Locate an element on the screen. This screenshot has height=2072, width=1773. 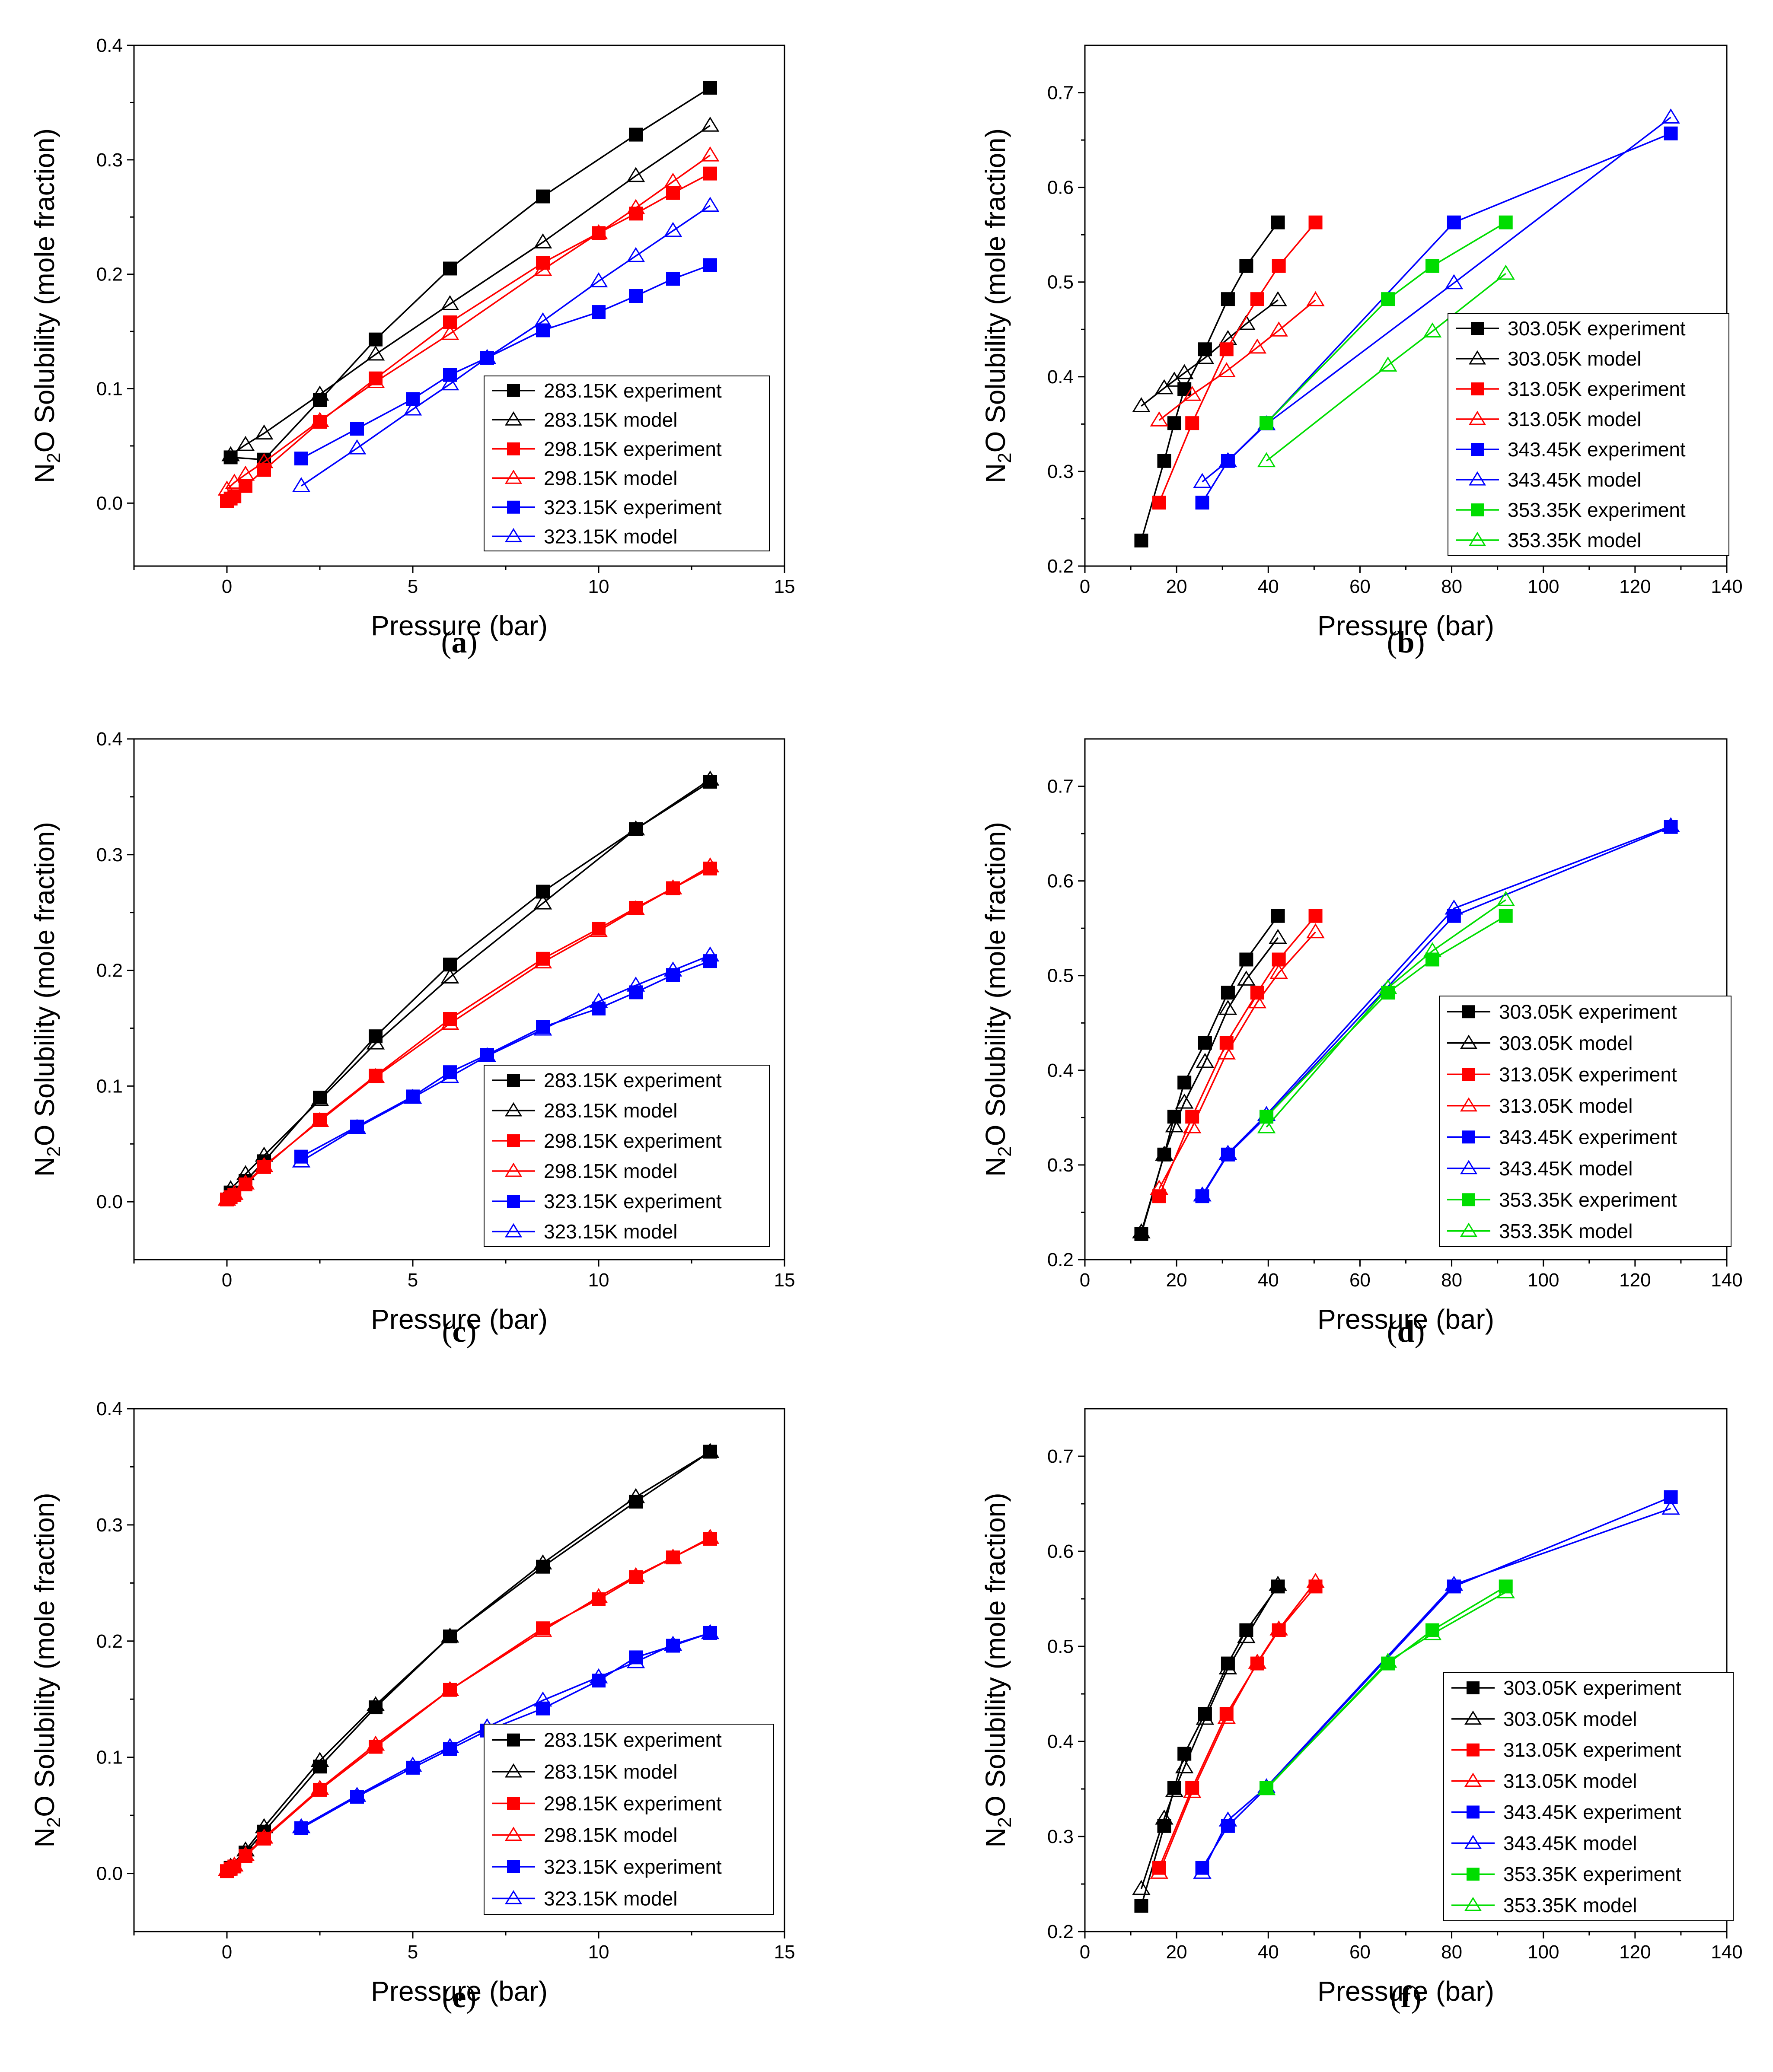
legend-entry: 303.05K model is located at coordinates (1540, 1043).